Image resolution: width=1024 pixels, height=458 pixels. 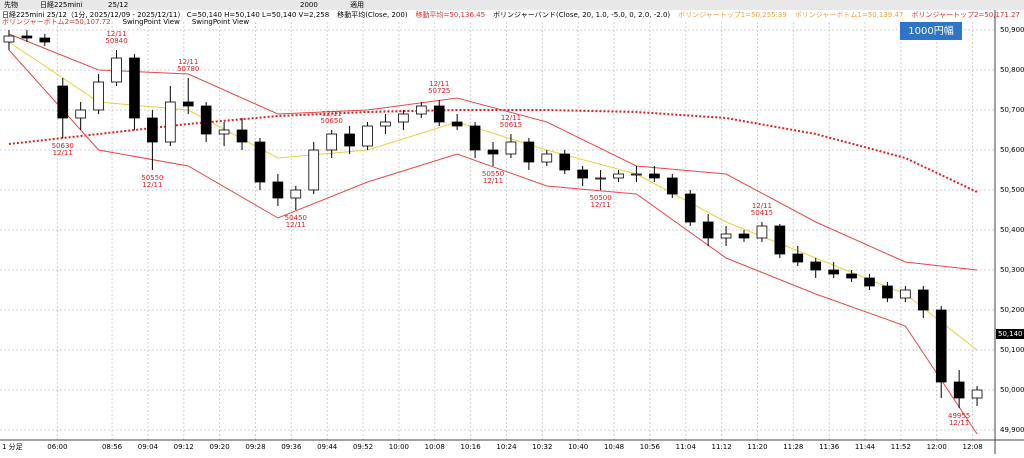 What do you see at coordinates (901, 447) in the screenshot?
I see `x-tick-label: 11:52` at bounding box center [901, 447].